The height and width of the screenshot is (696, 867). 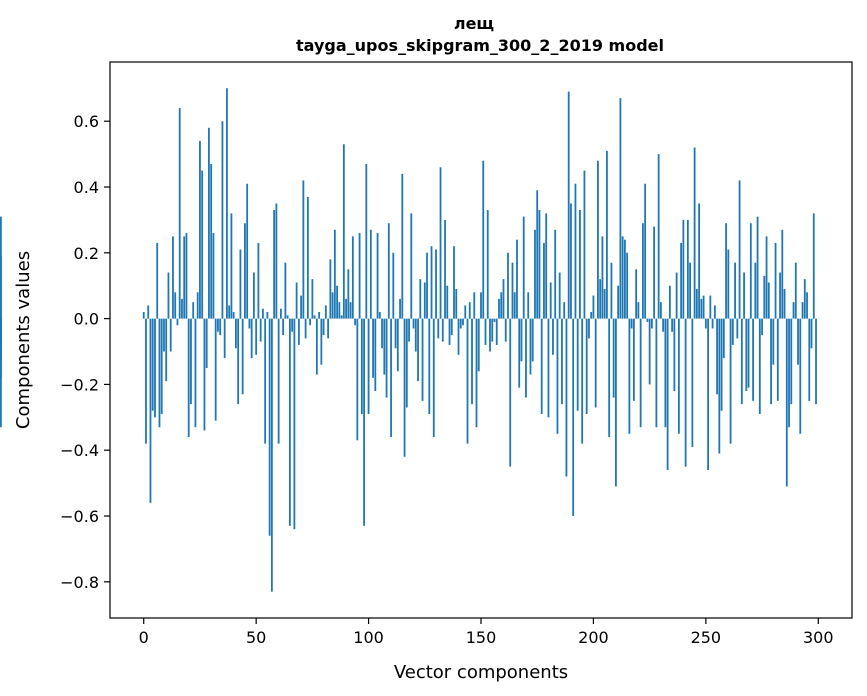 What do you see at coordinates (706, 637) in the screenshot?
I see `x-tick-label: 250` at bounding box center [706, 637].